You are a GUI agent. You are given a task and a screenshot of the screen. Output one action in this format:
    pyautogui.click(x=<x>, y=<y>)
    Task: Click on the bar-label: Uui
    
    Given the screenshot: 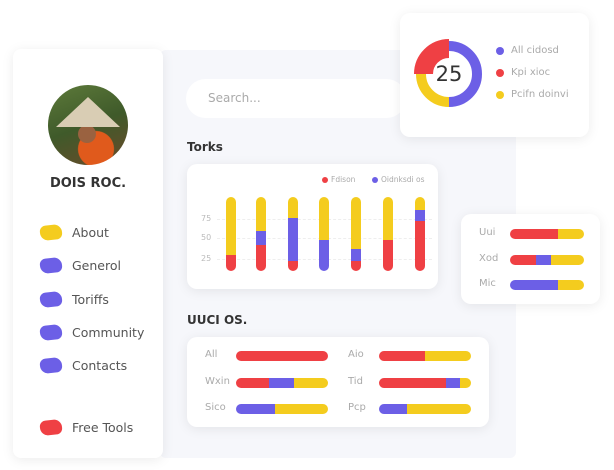 What is the action you would take?
    pyautogui.click(x=487, y=232)
    